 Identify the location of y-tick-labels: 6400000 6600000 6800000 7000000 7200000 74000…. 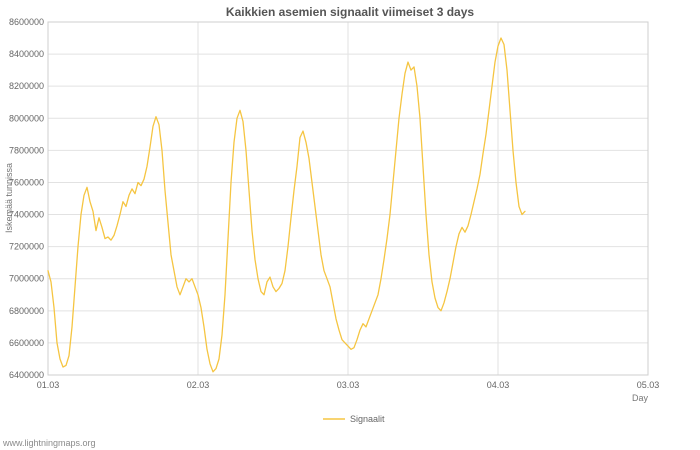
(26, 198).